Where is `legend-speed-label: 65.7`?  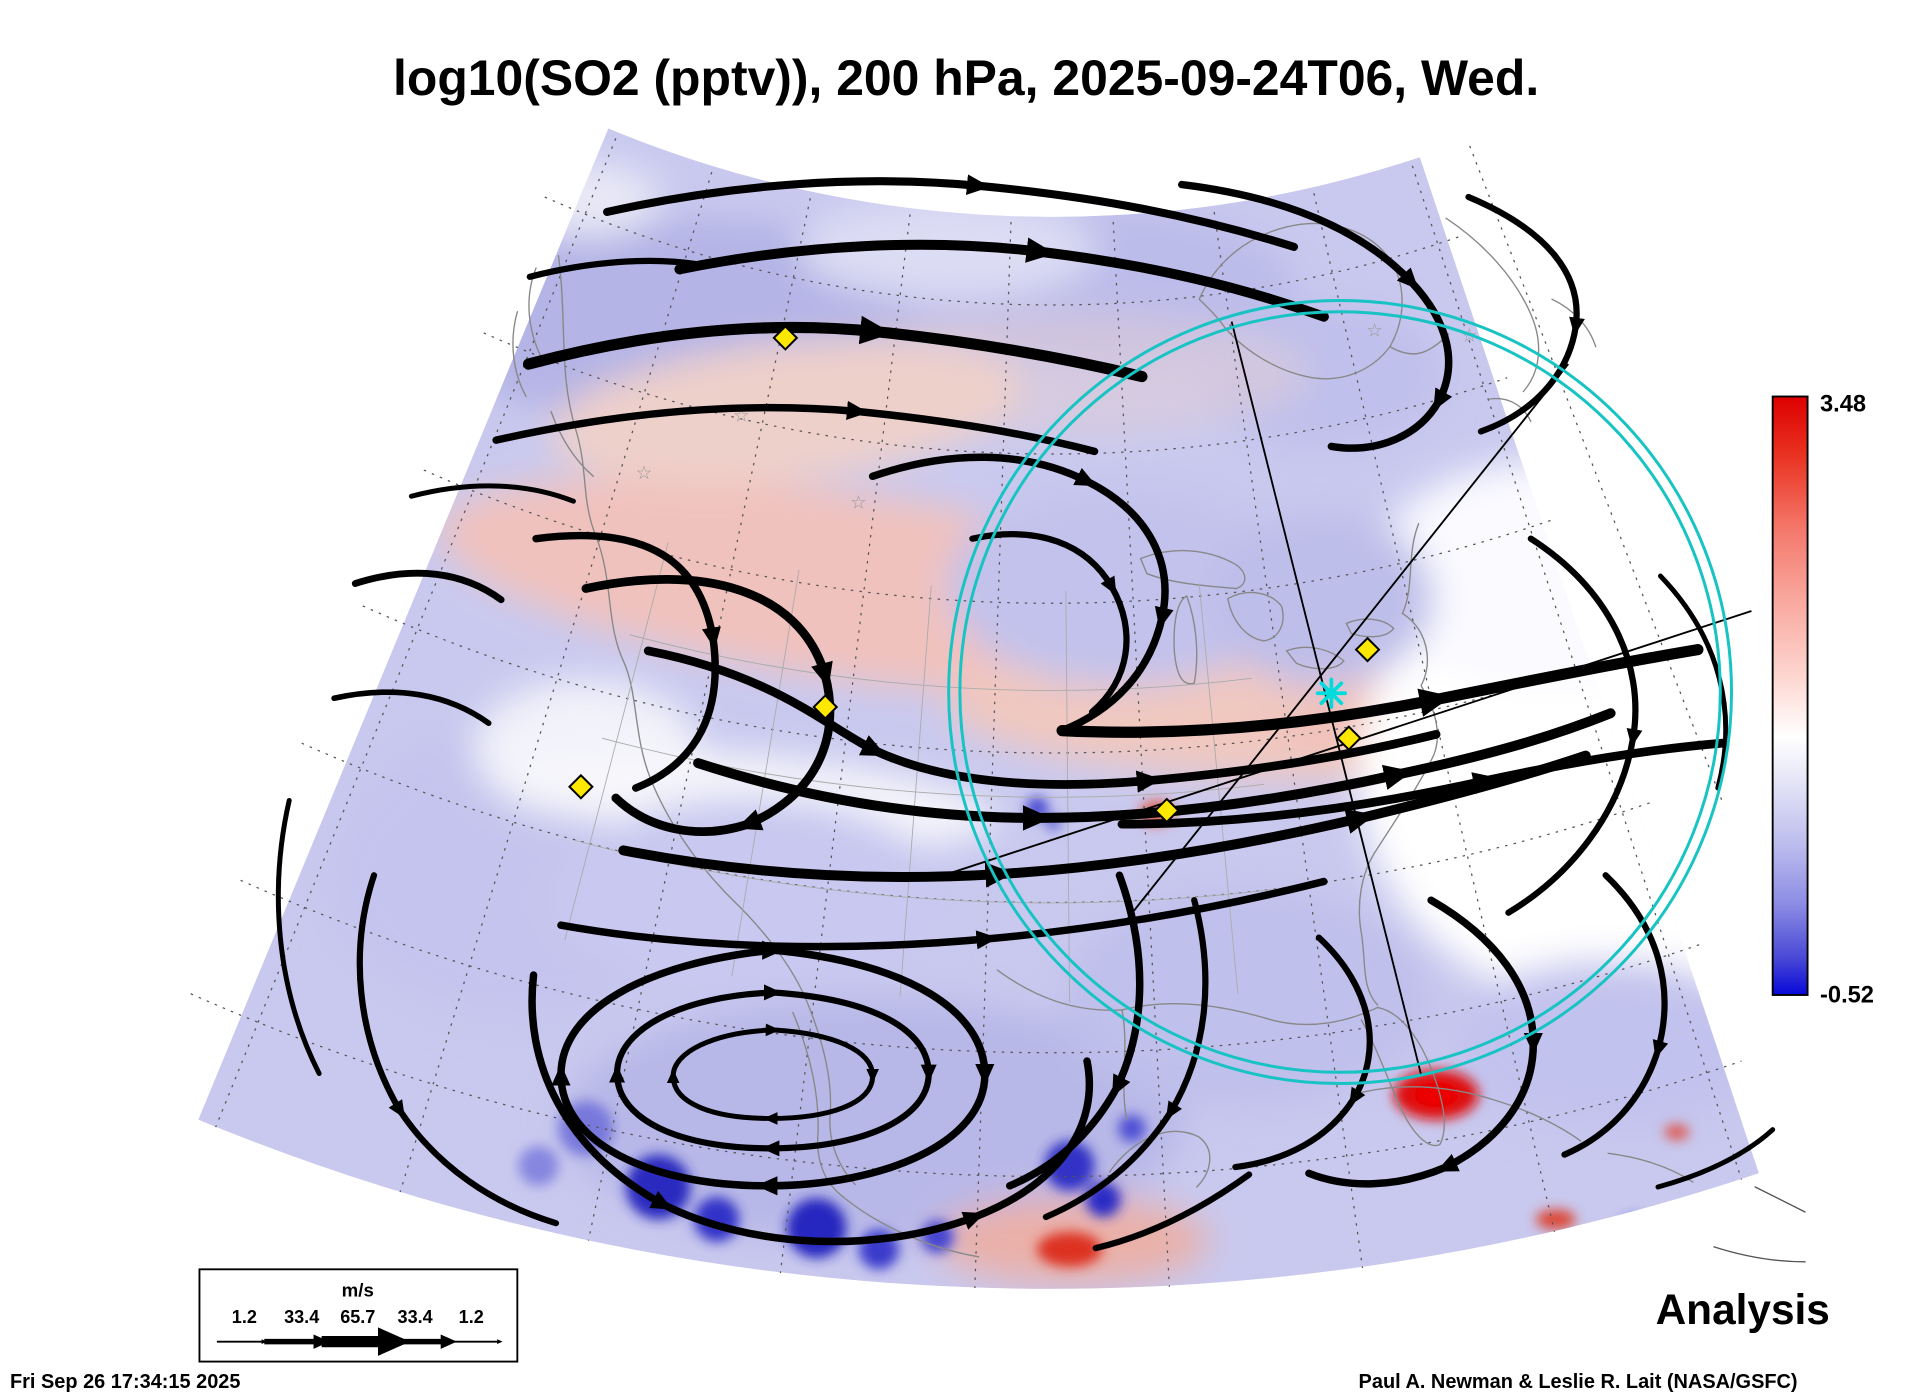
legend-speed-label: 65.7 is located at coordinates (357, 1317).